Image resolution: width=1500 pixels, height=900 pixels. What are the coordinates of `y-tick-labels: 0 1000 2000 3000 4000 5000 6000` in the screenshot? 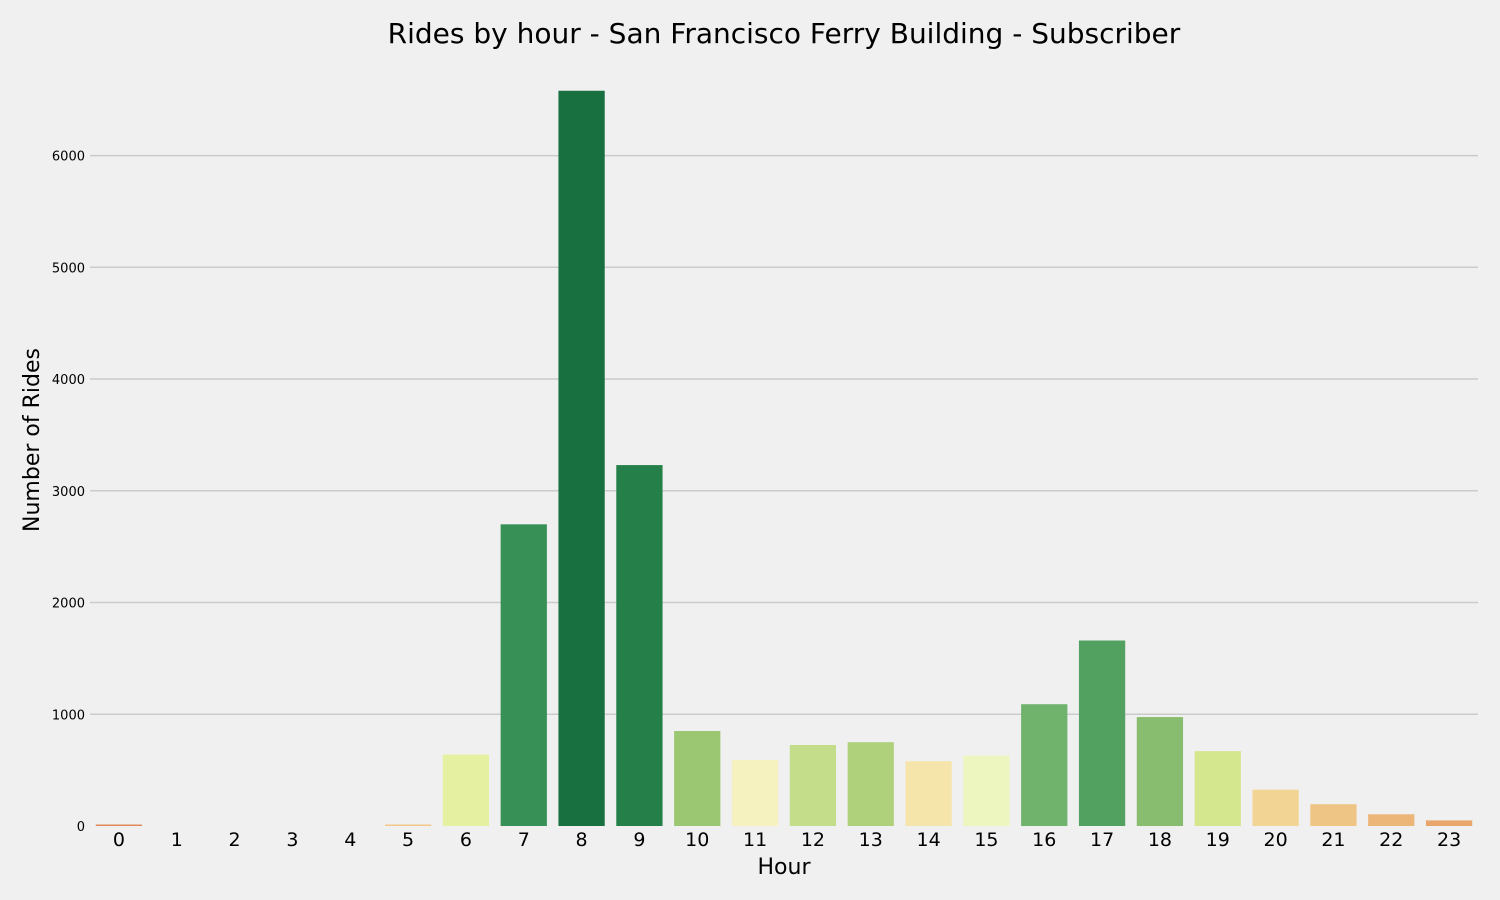 It's located at (68, 492).